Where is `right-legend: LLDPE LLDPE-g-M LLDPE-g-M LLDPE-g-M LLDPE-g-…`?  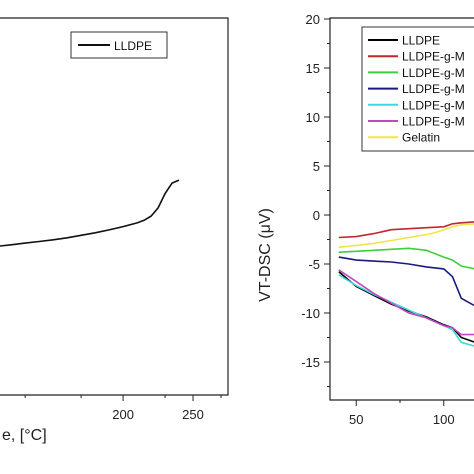 right-legend: LLDPE LLDPE-g-M LLDPE-g-M LLDPE-g-M LLDPE-g-… is located at coordinates (417, 89).